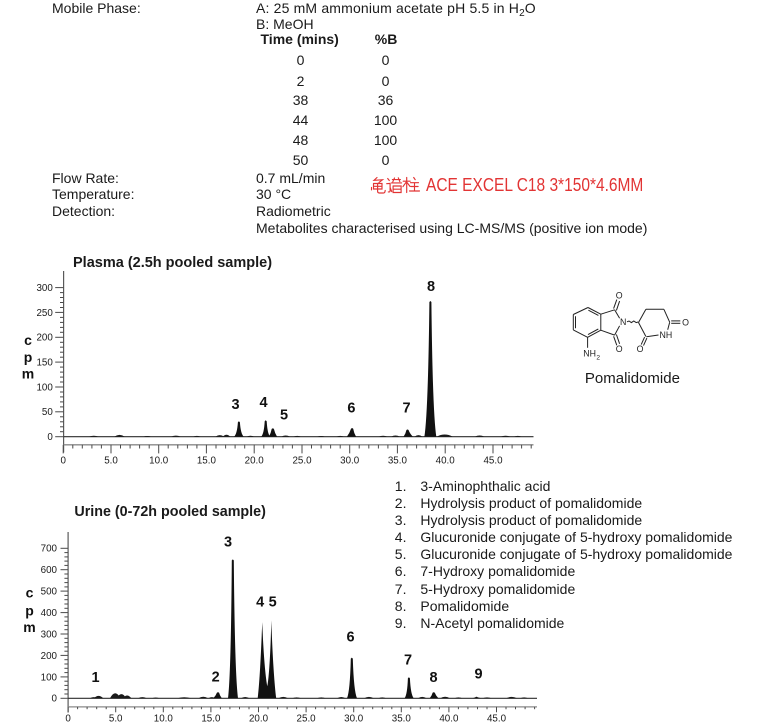 The image size is (757, 726). Describe the element at coordinates (49, 592) in the screenshot. I see `svg-text: 500` at that location.